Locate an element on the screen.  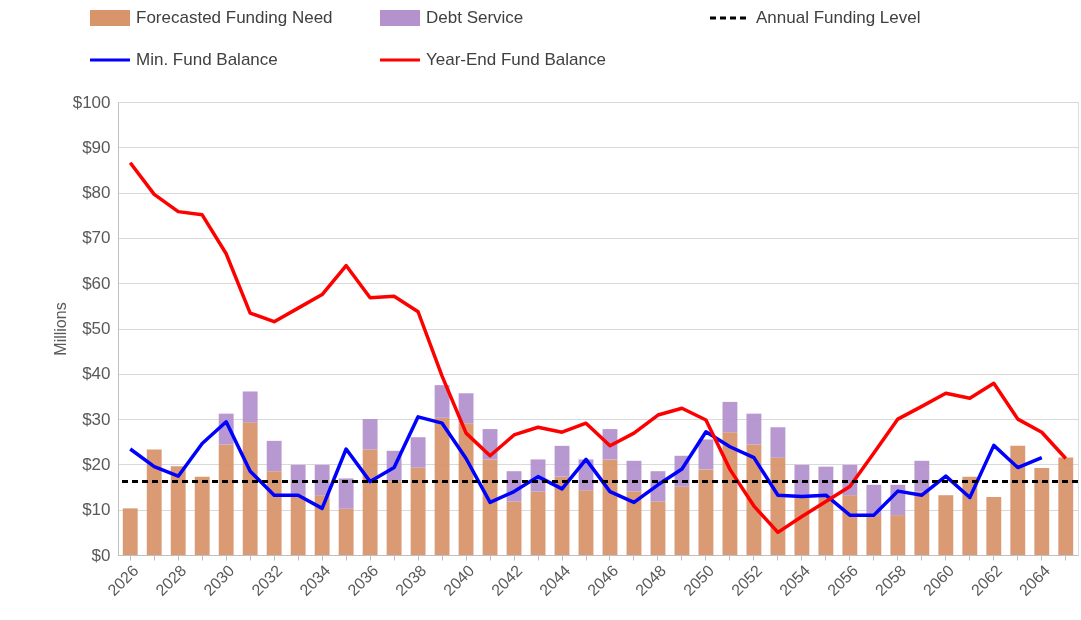
legend-label: Annual Funding Level is located at coordinates (838, 17).